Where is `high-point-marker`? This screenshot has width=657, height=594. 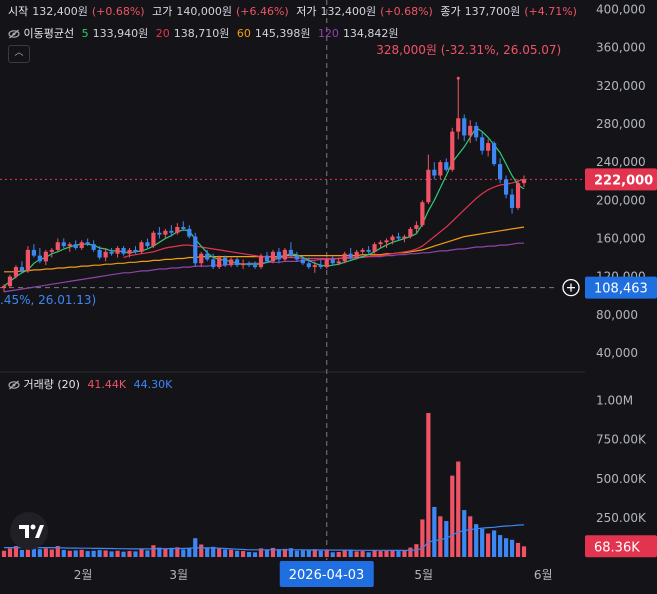 high-point-marker is located at coordinates (458, 78).